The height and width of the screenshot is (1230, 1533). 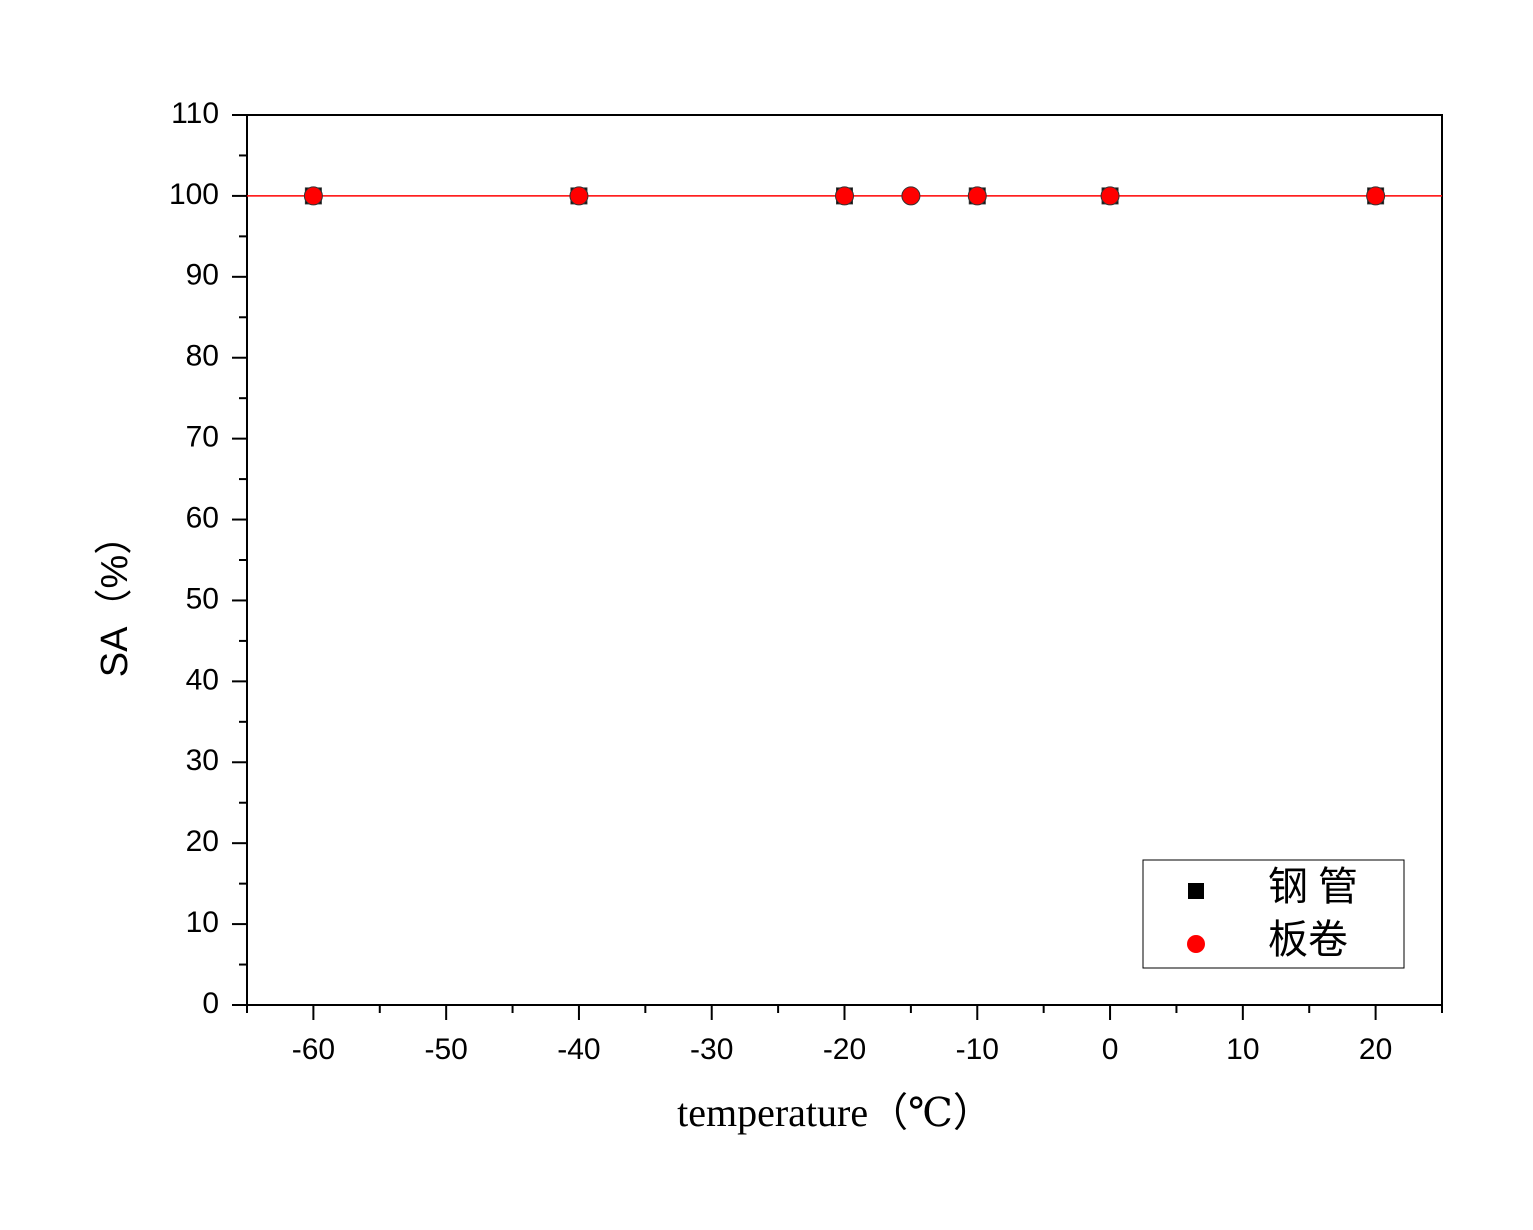 What do you see at coordinates (1308, 939) in the screenshot?
I see `legend-label: 板卷` at bounding box center [1308, 939].